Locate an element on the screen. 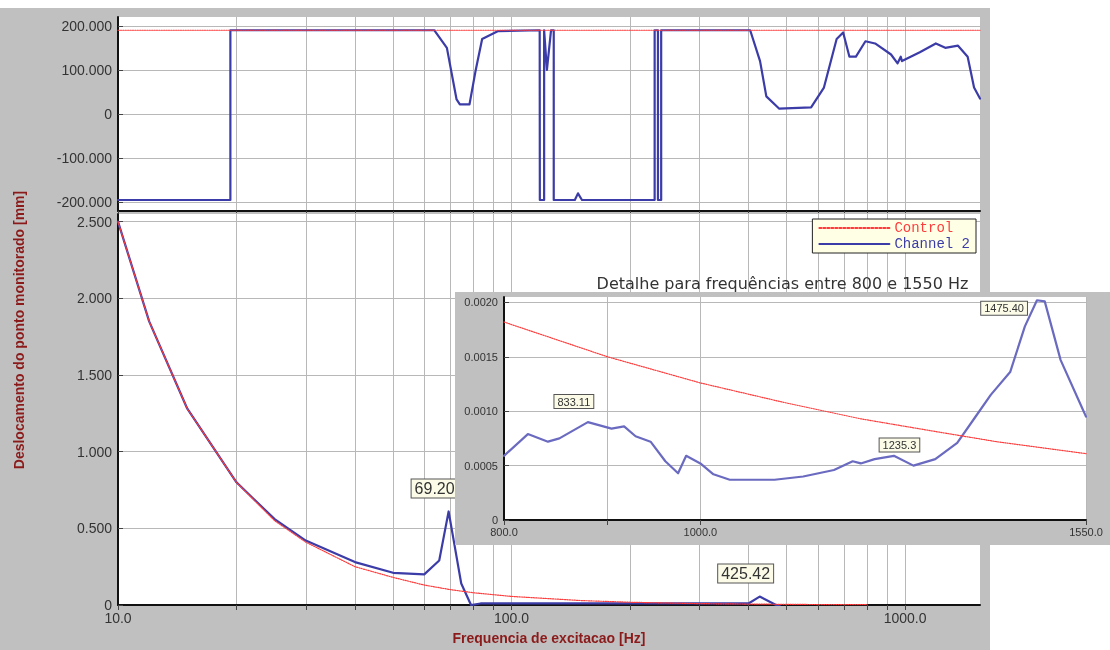  x-tick-label: 100.0 is located at coordinates (512, 618).